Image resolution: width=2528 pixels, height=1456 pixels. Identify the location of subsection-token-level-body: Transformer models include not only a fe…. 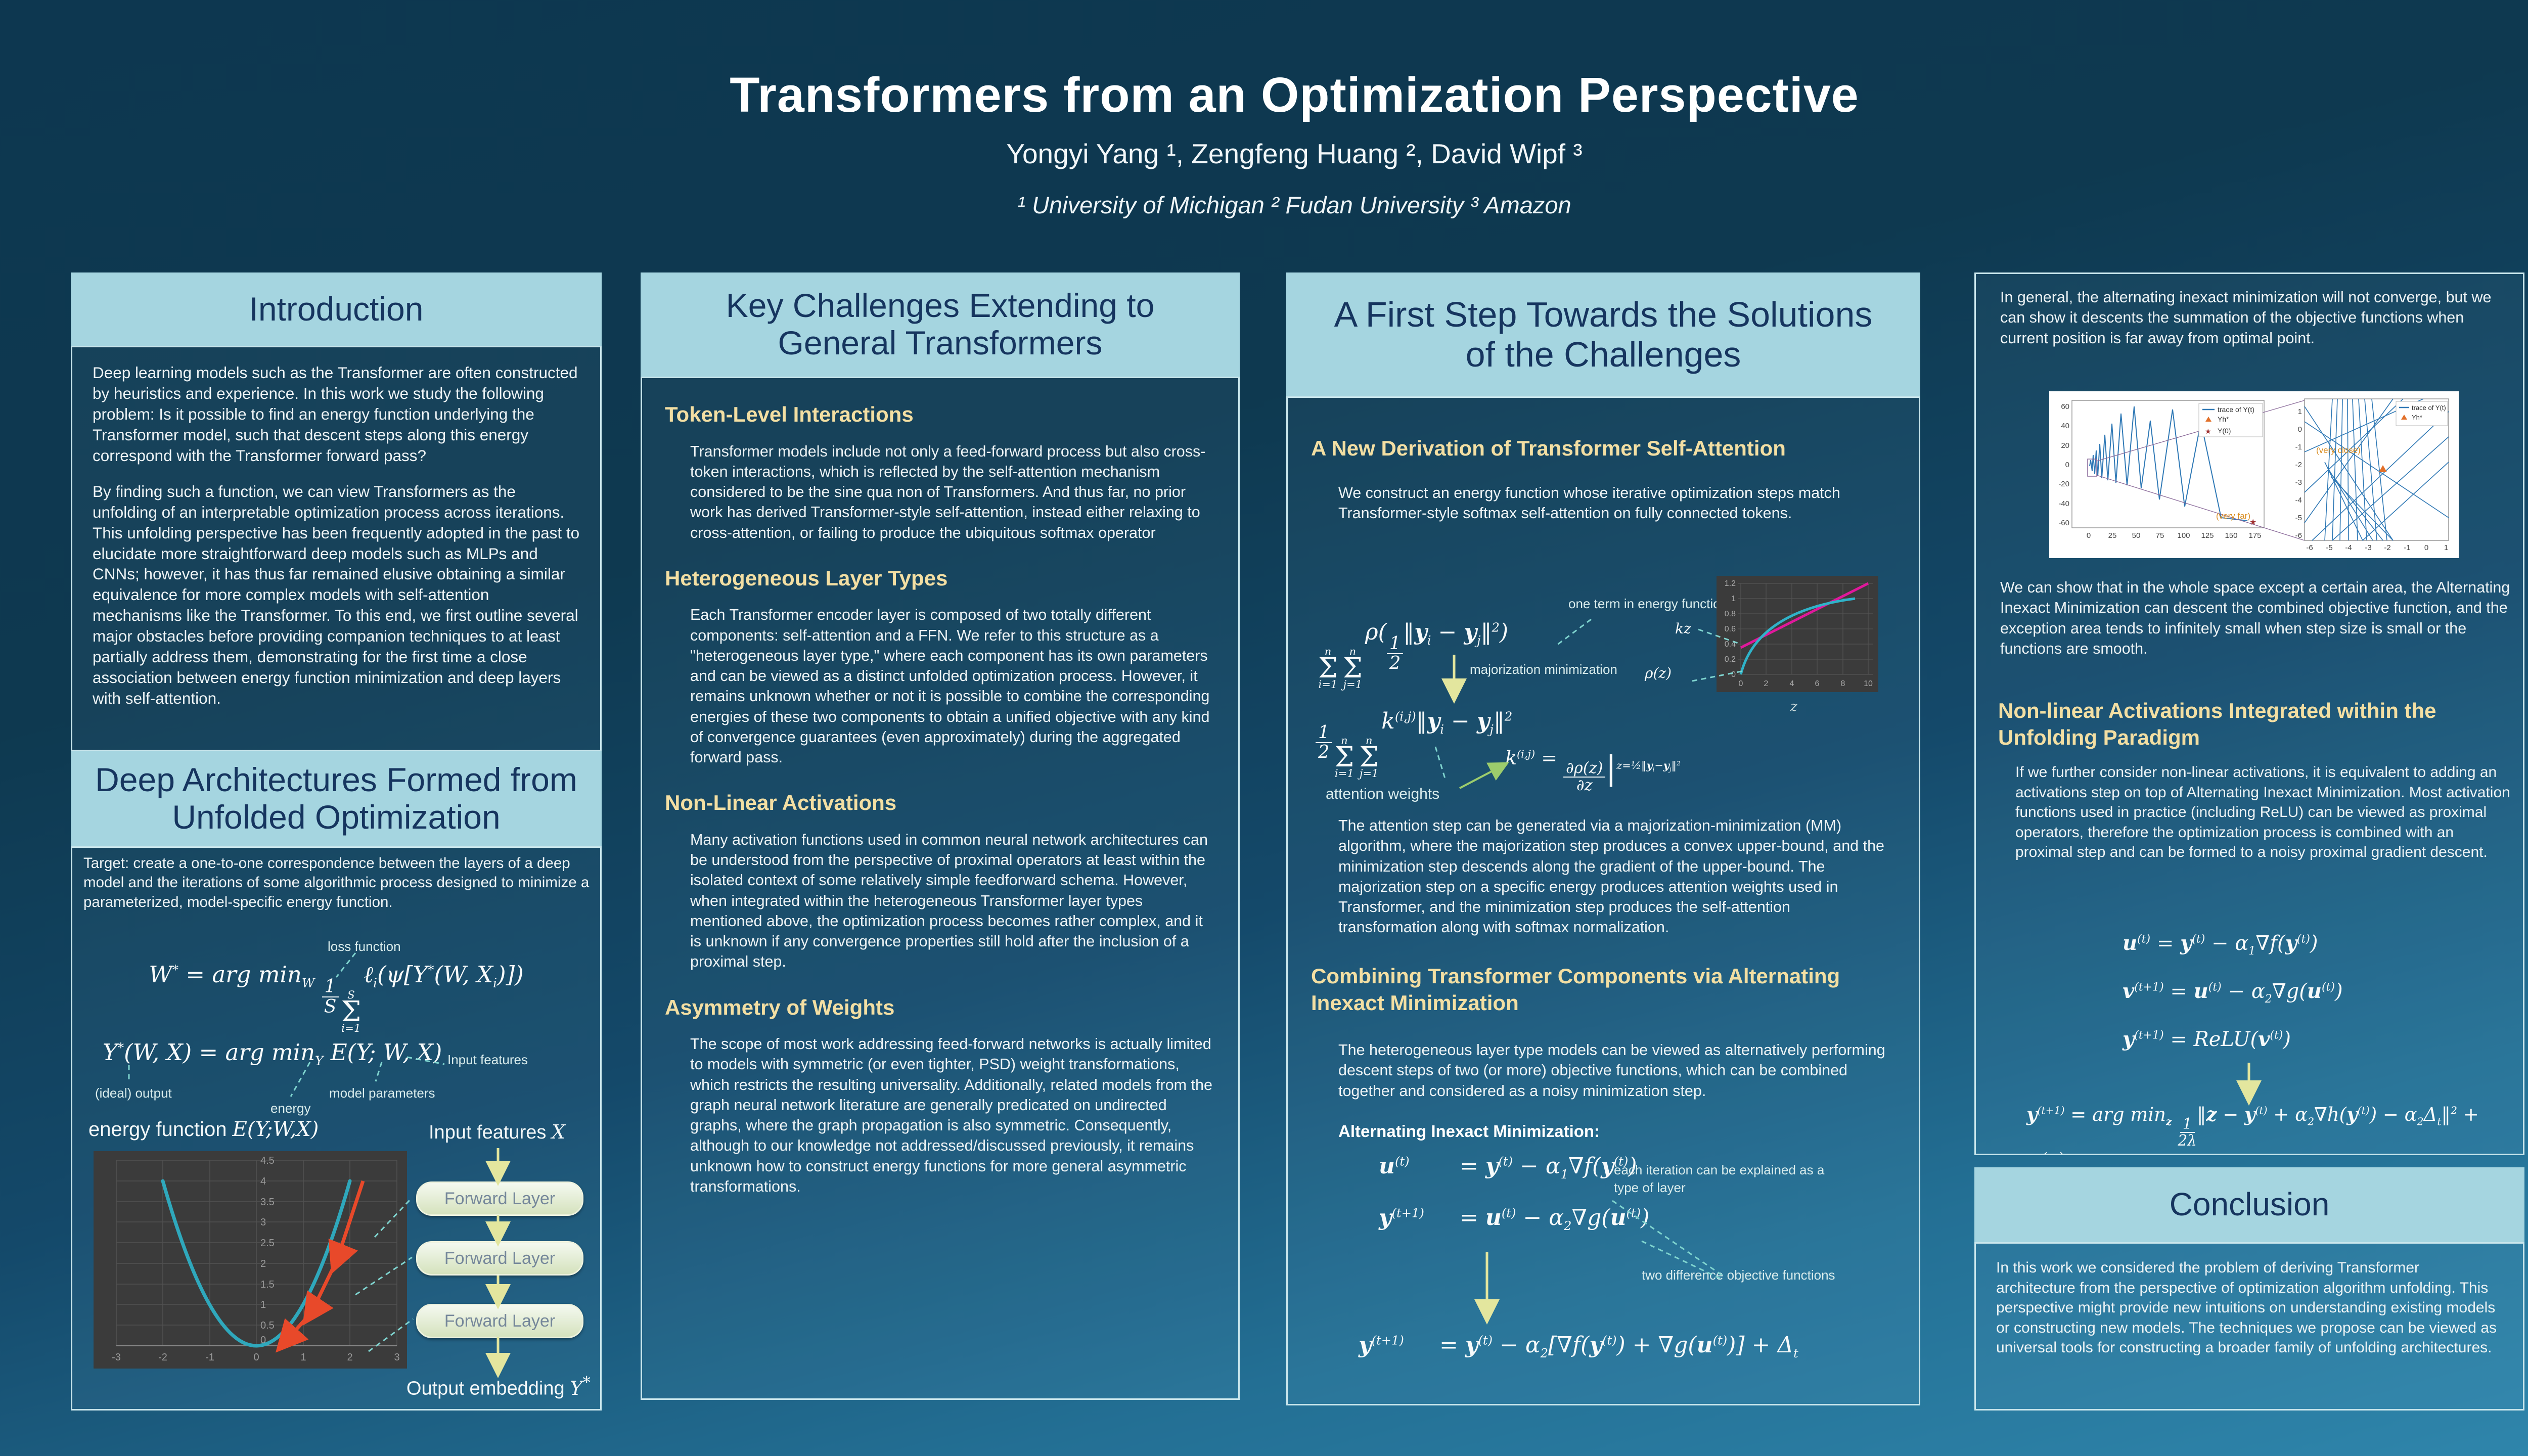
(948, 491).